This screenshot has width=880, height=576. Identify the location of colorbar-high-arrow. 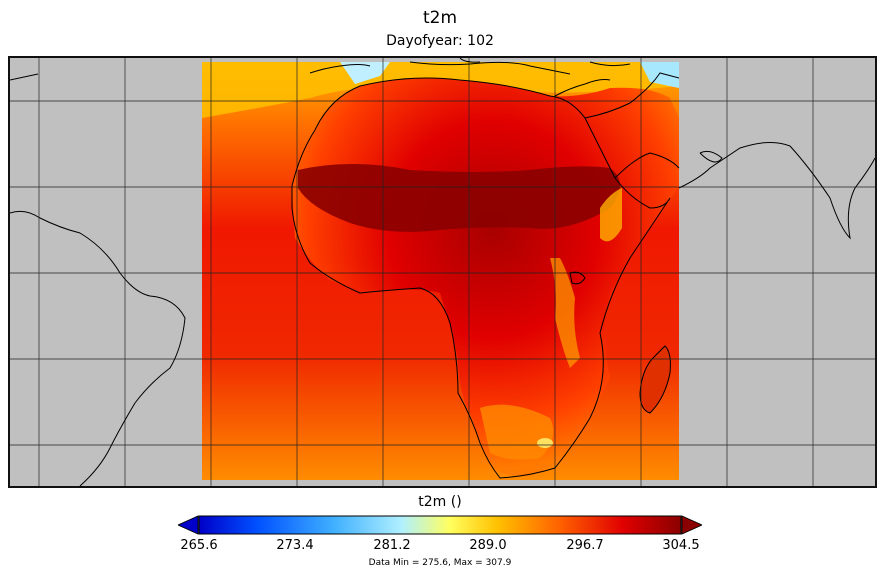
(691, 525).